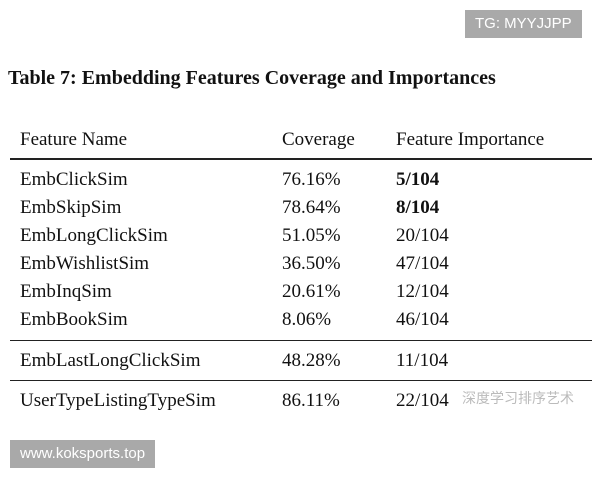  Describe the element at coordinates (422, 360) in the screenshot. I see `table-cell: 11/104` at that location.